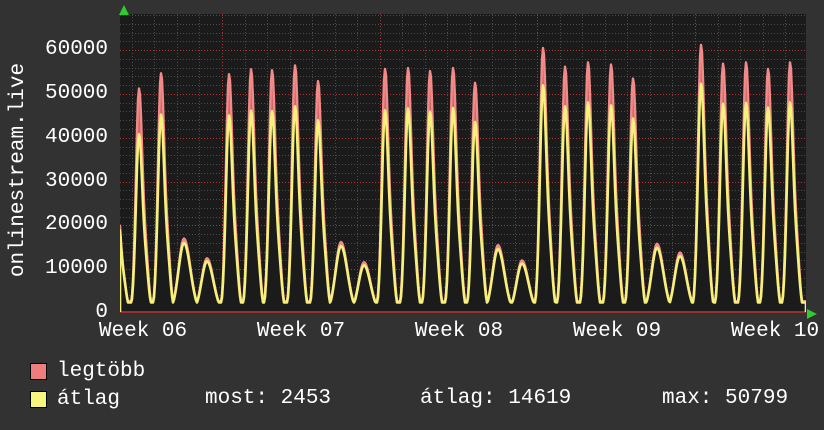 The height and width of the screenshot is (430, 824). Describe the element at coordinates (757, 398) in the screenshot. I see `stat-max-value: 50799` at that location.